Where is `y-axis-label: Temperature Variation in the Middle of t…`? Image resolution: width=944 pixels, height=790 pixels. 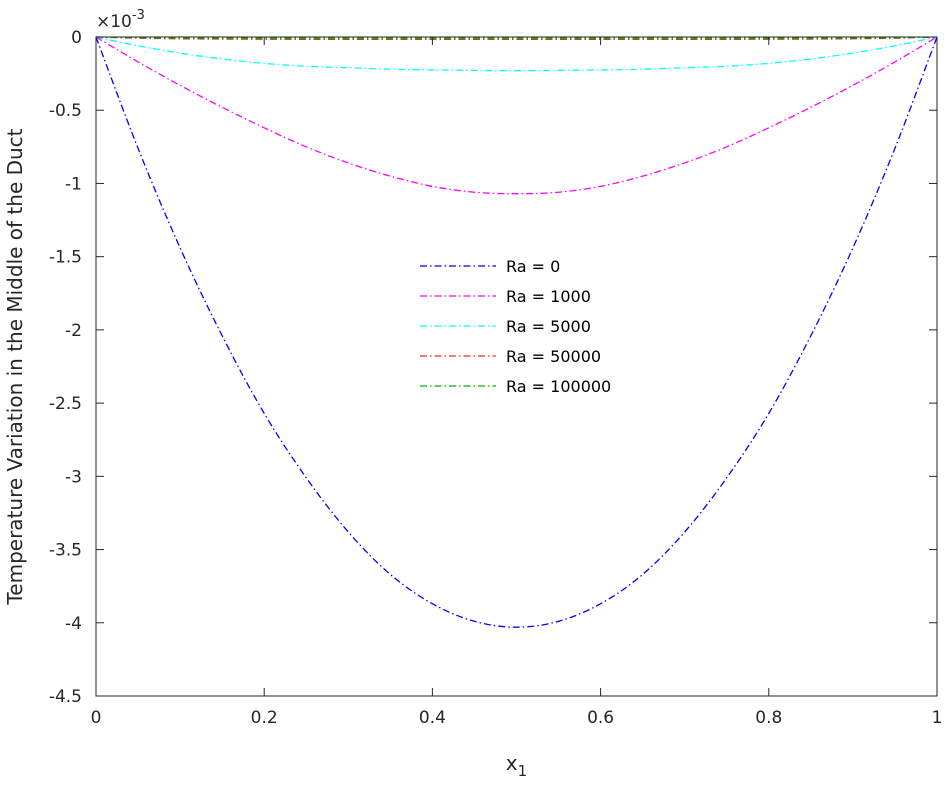
y-axis-label: Temperature Variation in the Middle of t… is located at coordinates (15, 366).